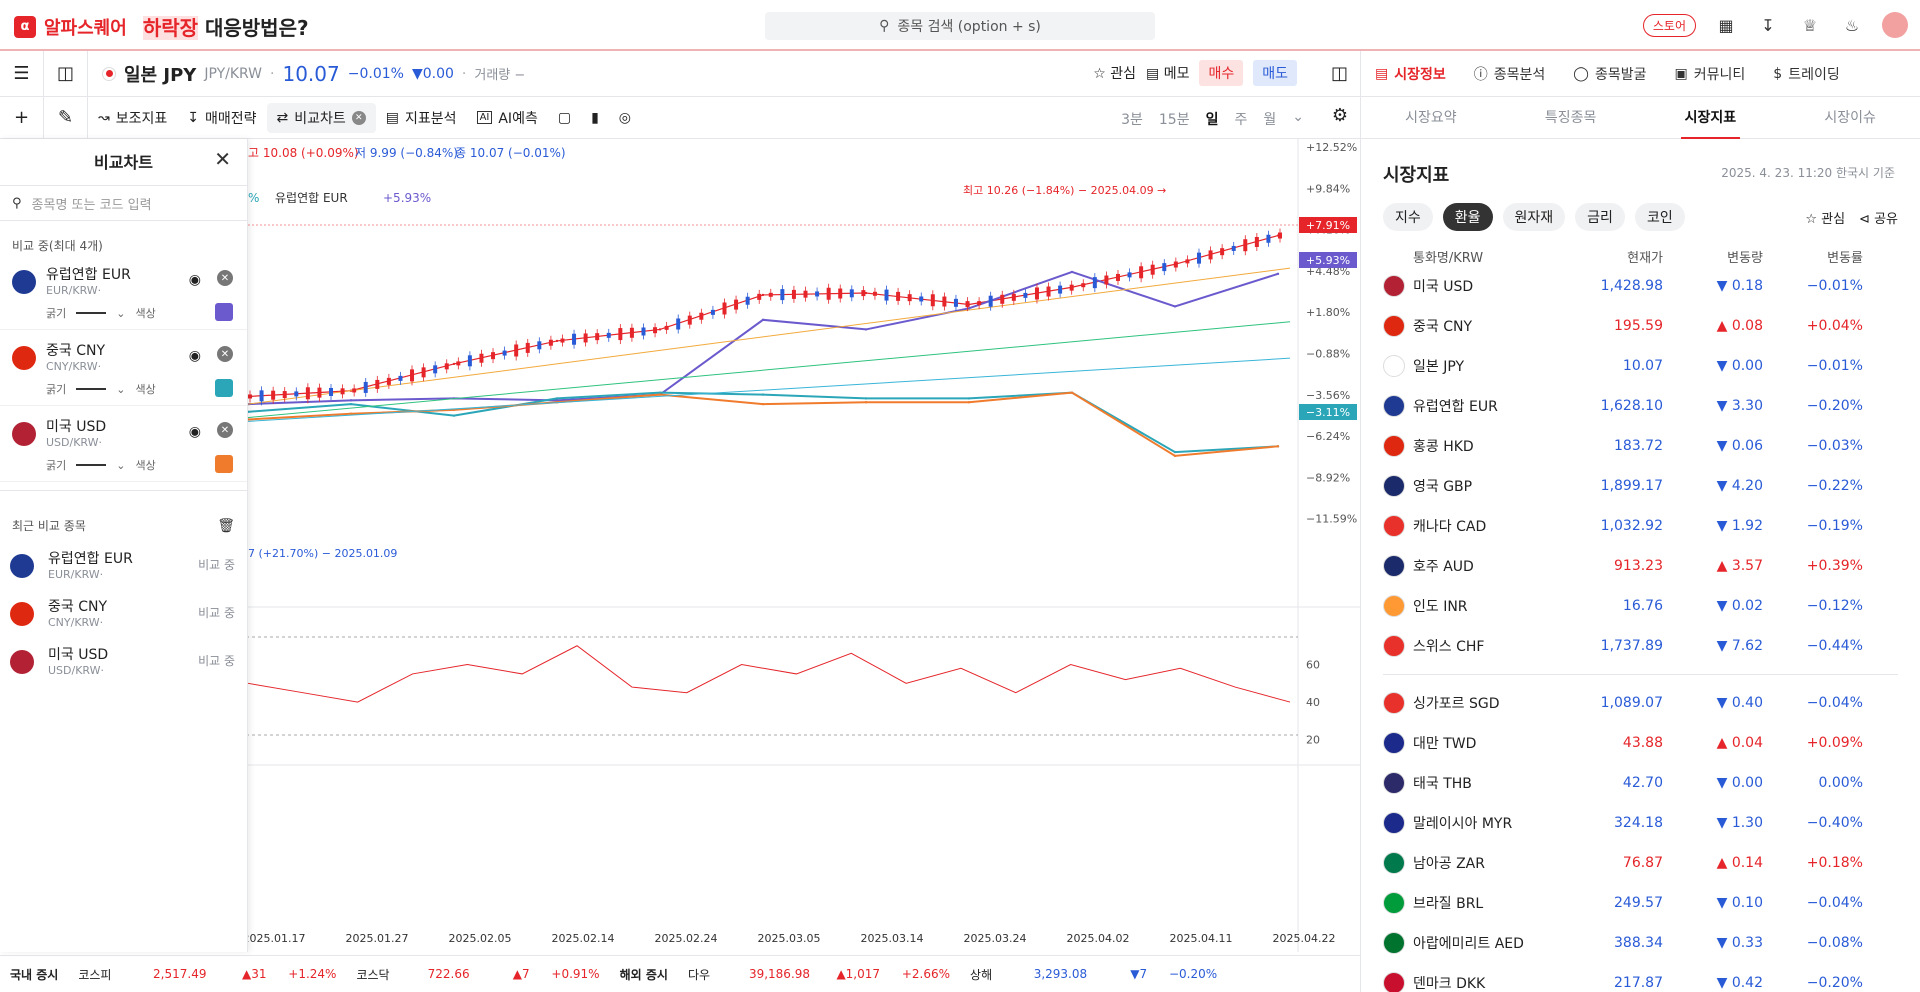  I want to click on compare-item: 유럽연합 EUR EUR/KRW· ◉ ✕ 굵기 ⌄ 색상, so click(123, 292).